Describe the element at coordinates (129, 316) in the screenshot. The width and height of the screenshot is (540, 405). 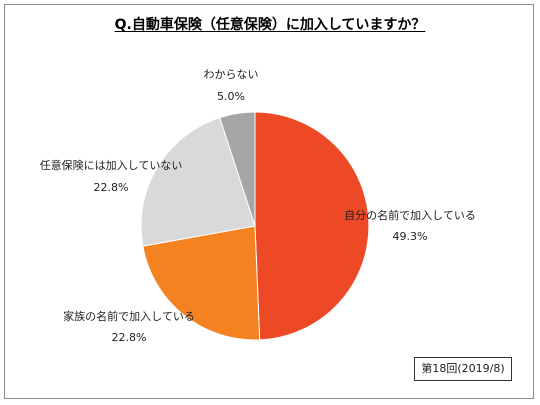
I see `slice-label-name-1: 家族の名前で加入している` at that location.